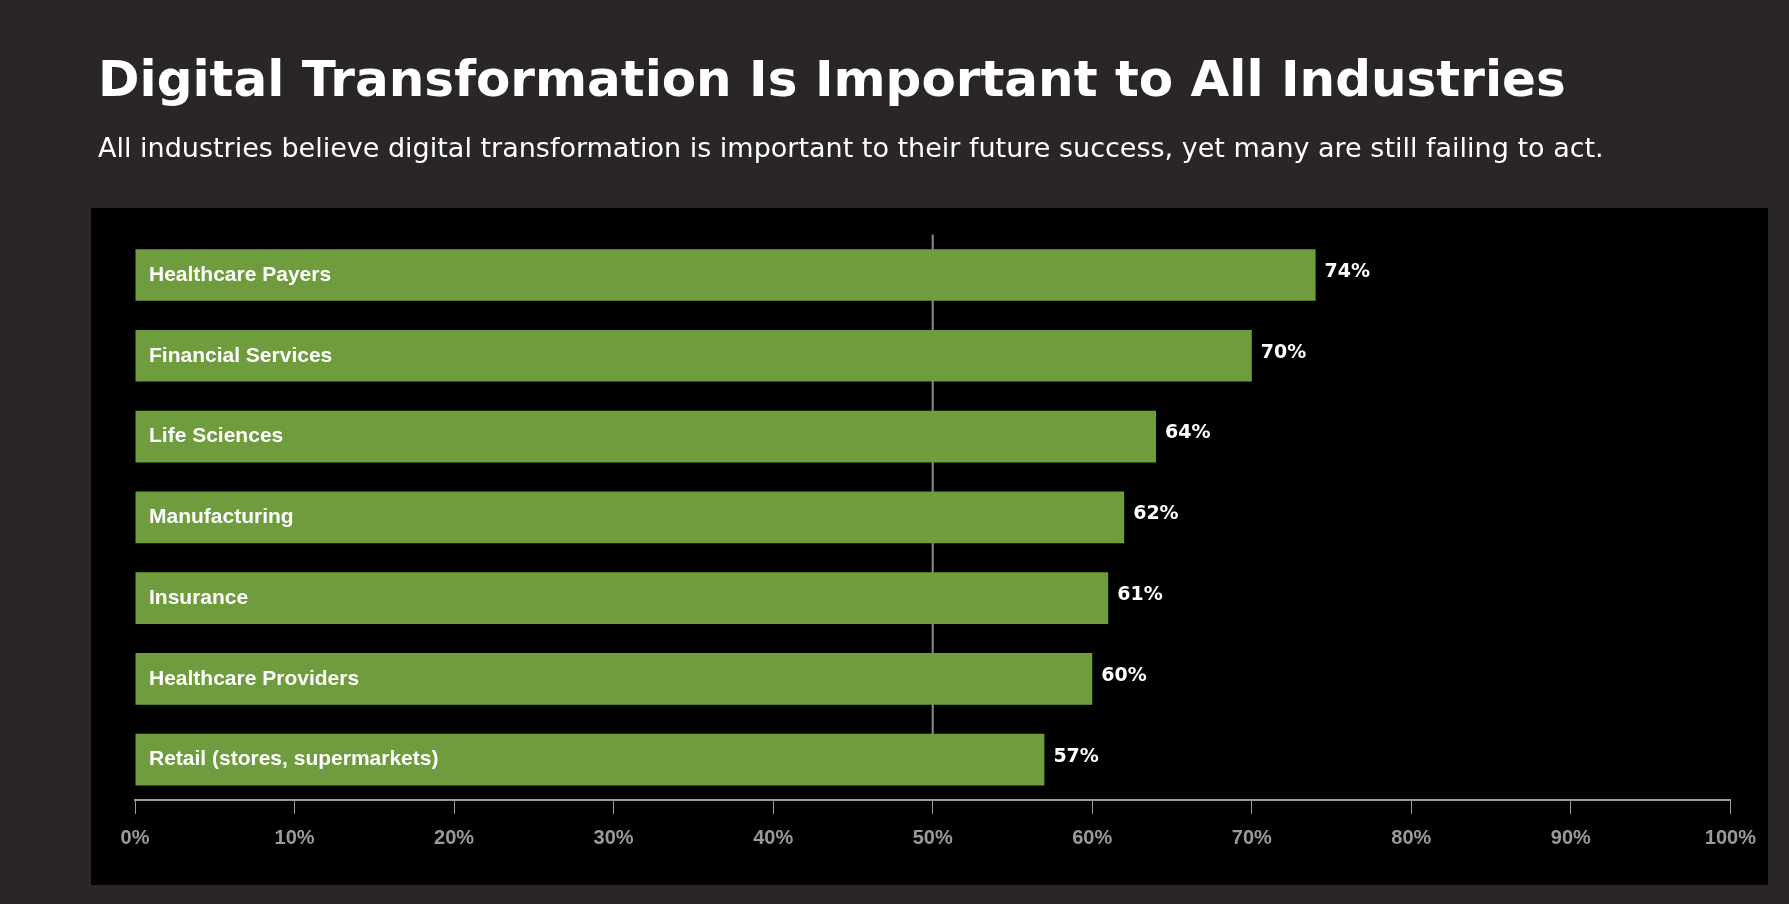  I want to click on x-tick-label: 0%, so click(135, 836).